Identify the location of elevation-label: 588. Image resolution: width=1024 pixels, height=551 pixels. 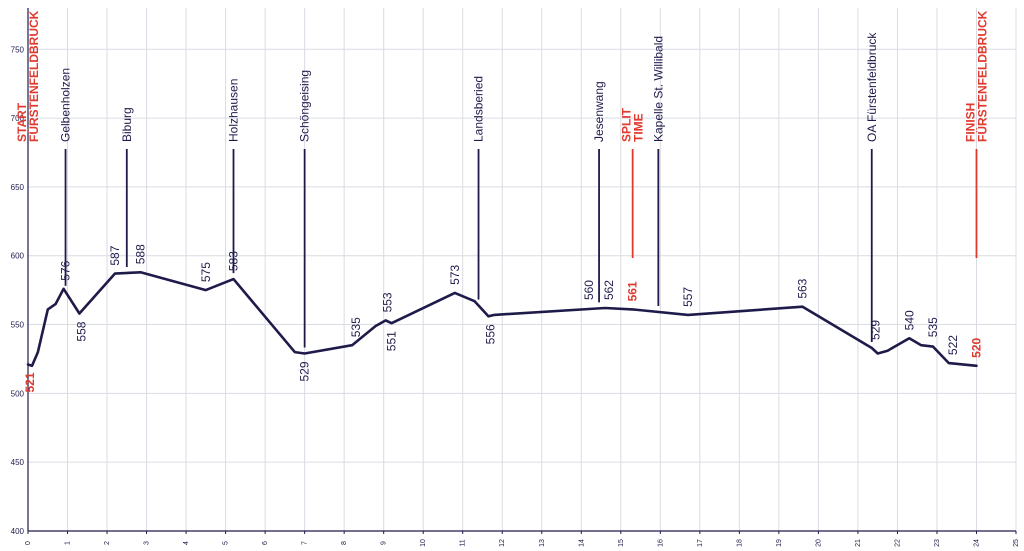
(141, 254).